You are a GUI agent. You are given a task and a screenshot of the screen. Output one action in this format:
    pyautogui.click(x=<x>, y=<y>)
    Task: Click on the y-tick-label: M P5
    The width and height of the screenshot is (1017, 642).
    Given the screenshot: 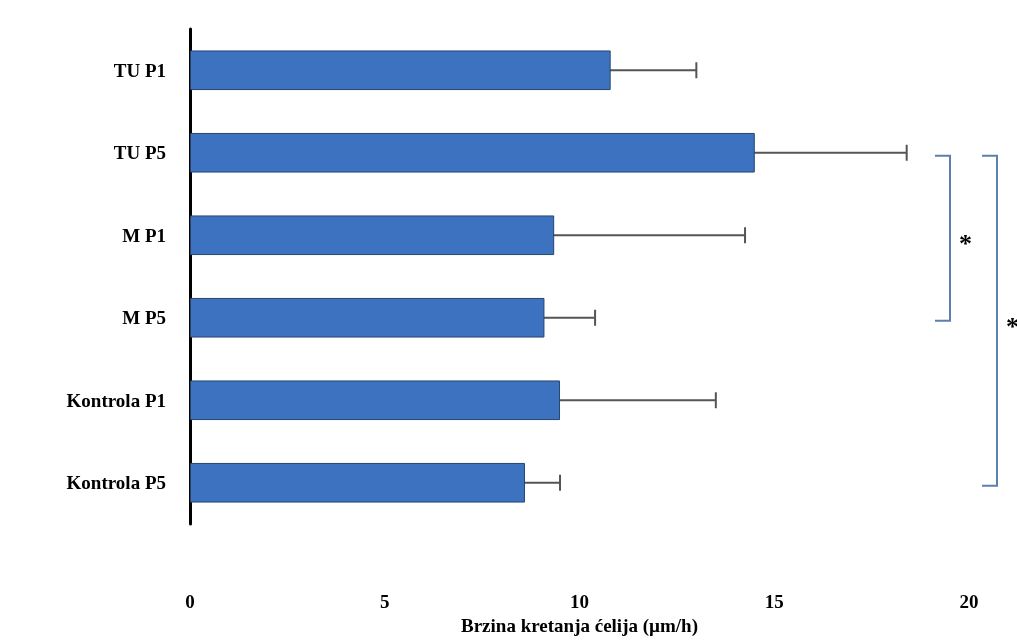 What is the action you would take?
    pyautogui.click(x=144, y=318)
    